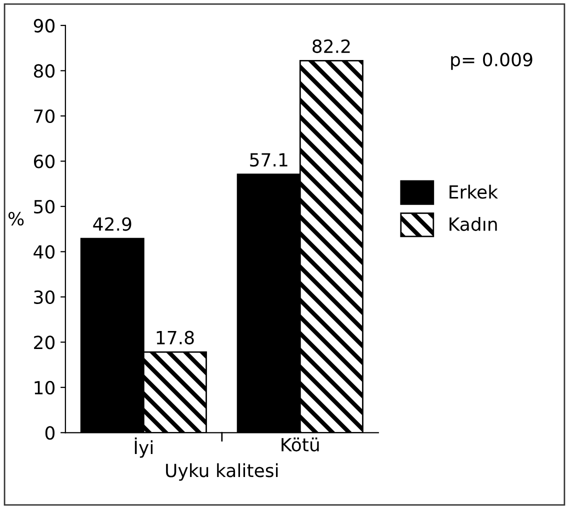 The image size is (569, 509). What do you see at coordinates (16, 219) in the screenshot?
I see `y-axis-title: %` at bounding box center [16, 219].